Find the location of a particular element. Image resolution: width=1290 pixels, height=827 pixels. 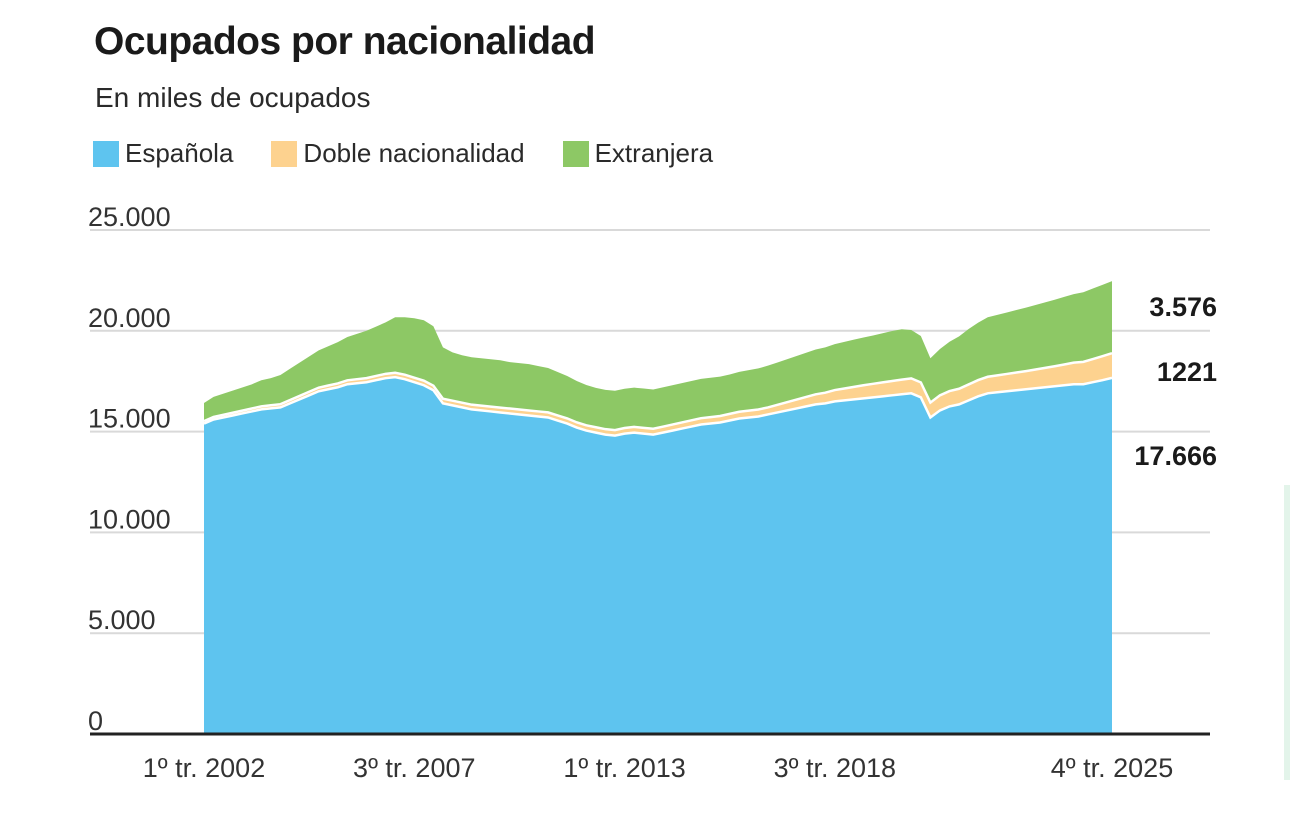

legend-label-extranjera: Extranjera is located at coordinates (654, 153).